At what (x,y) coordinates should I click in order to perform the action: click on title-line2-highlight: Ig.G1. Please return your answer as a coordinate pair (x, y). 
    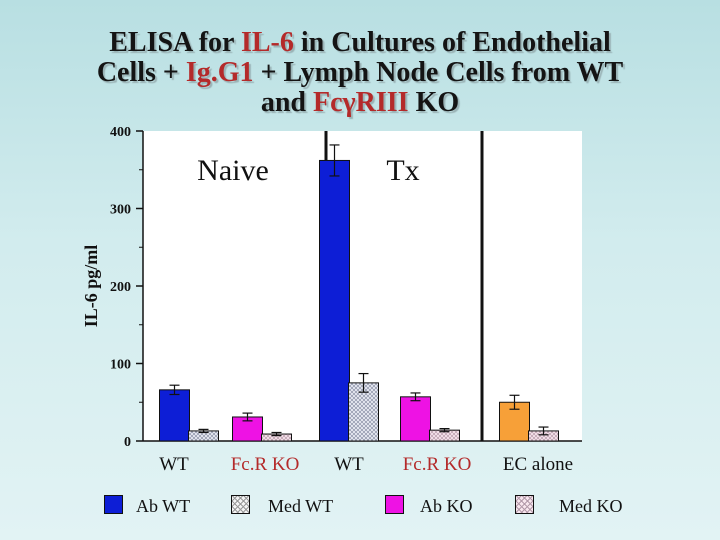
    Looking at the image, I should click on (219, 72).